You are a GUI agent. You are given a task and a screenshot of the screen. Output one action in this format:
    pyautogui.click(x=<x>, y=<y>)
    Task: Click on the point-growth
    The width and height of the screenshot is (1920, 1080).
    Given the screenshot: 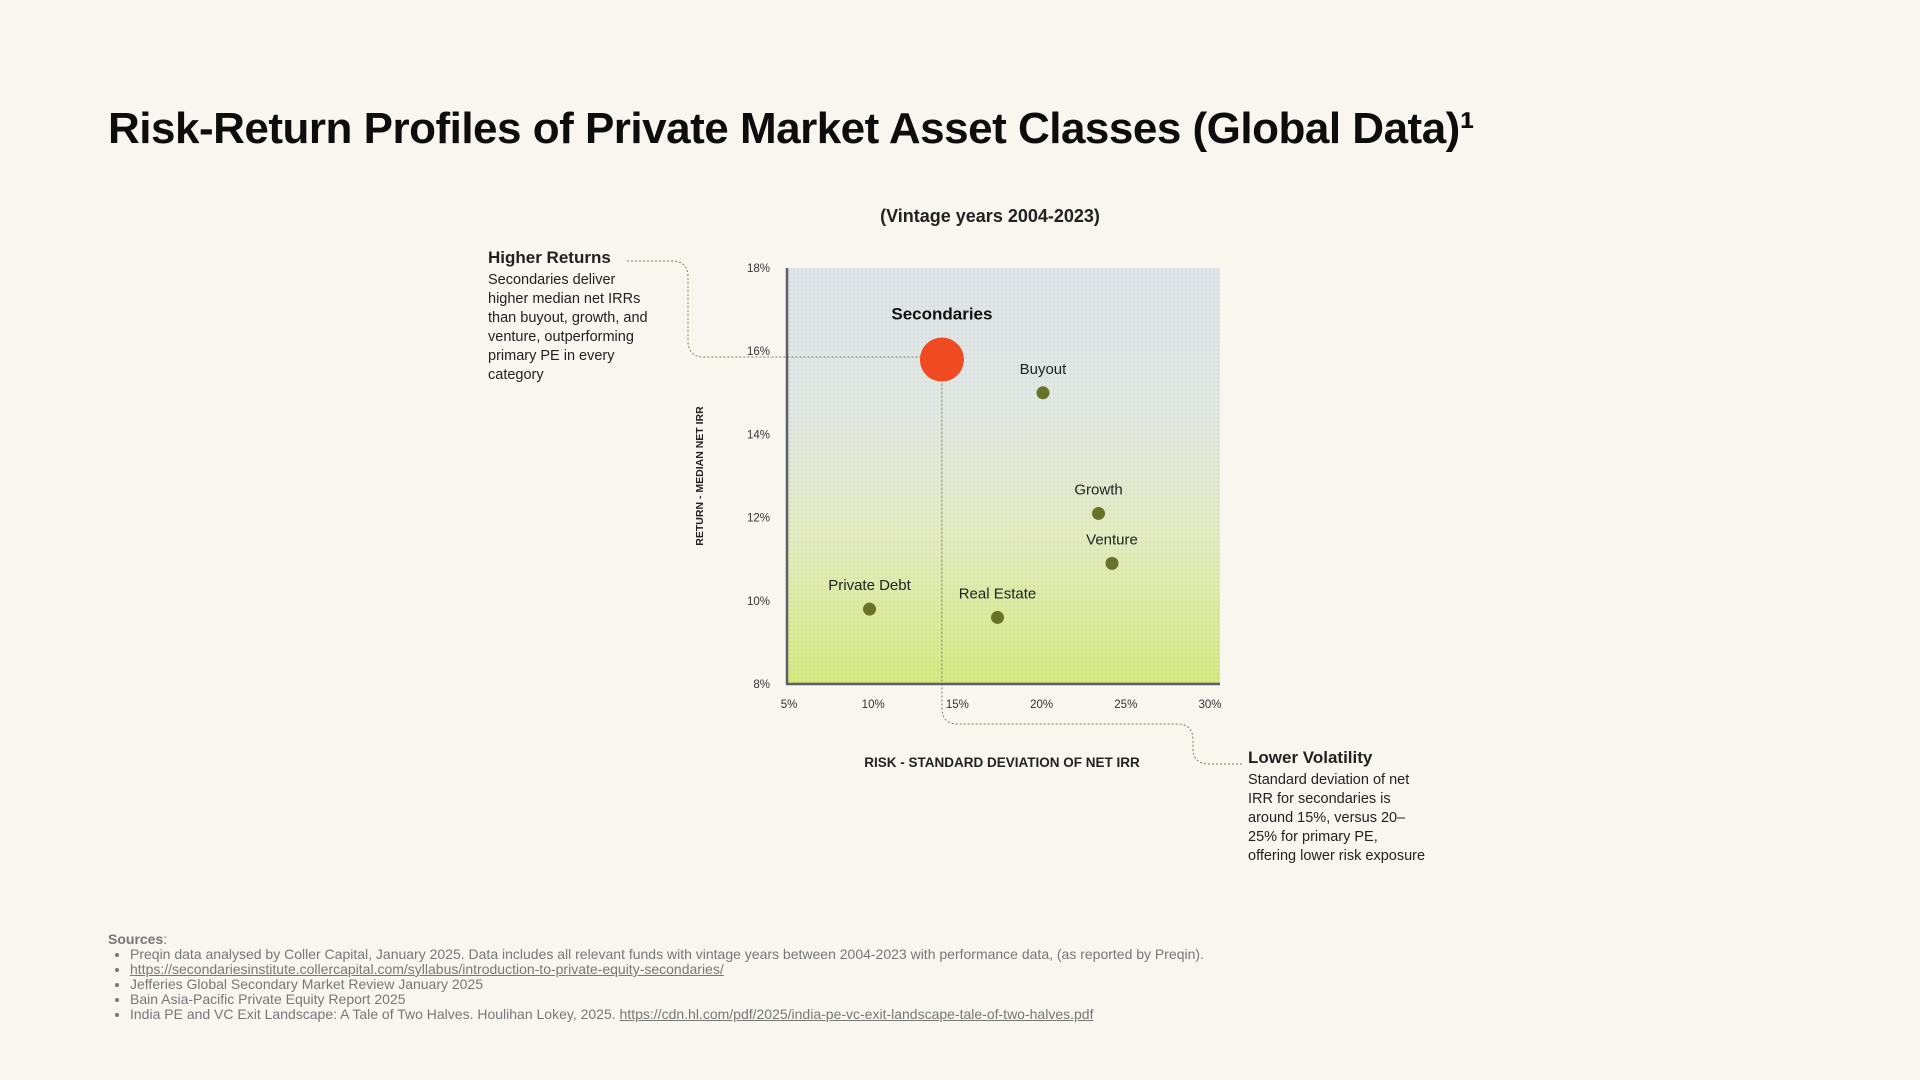 What is the action you would take?
    pyautogui.click(x=1099, y=513)
    